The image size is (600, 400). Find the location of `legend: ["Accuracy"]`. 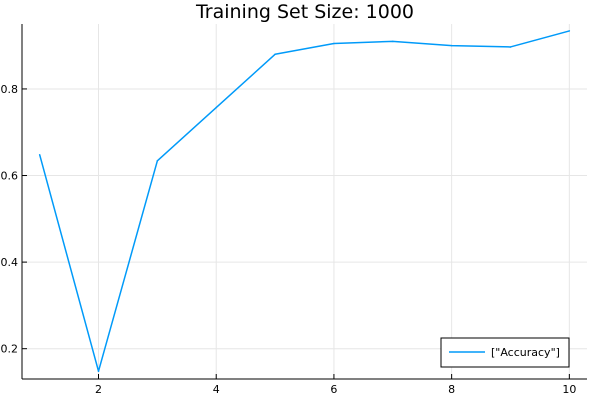

legend: ["Accuracy"] is located at coordinates (505, 352).